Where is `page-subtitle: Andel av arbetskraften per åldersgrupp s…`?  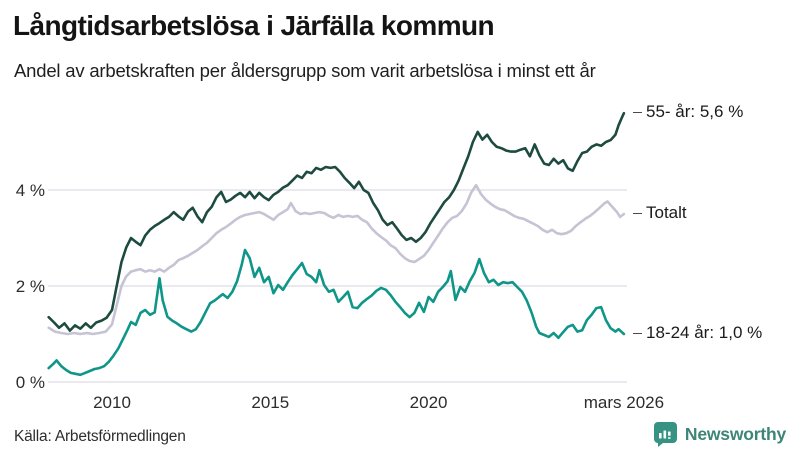
page-subtitle: Andel av arbetskraften per åldersgrupp s… is located at coordinates (305, 70).